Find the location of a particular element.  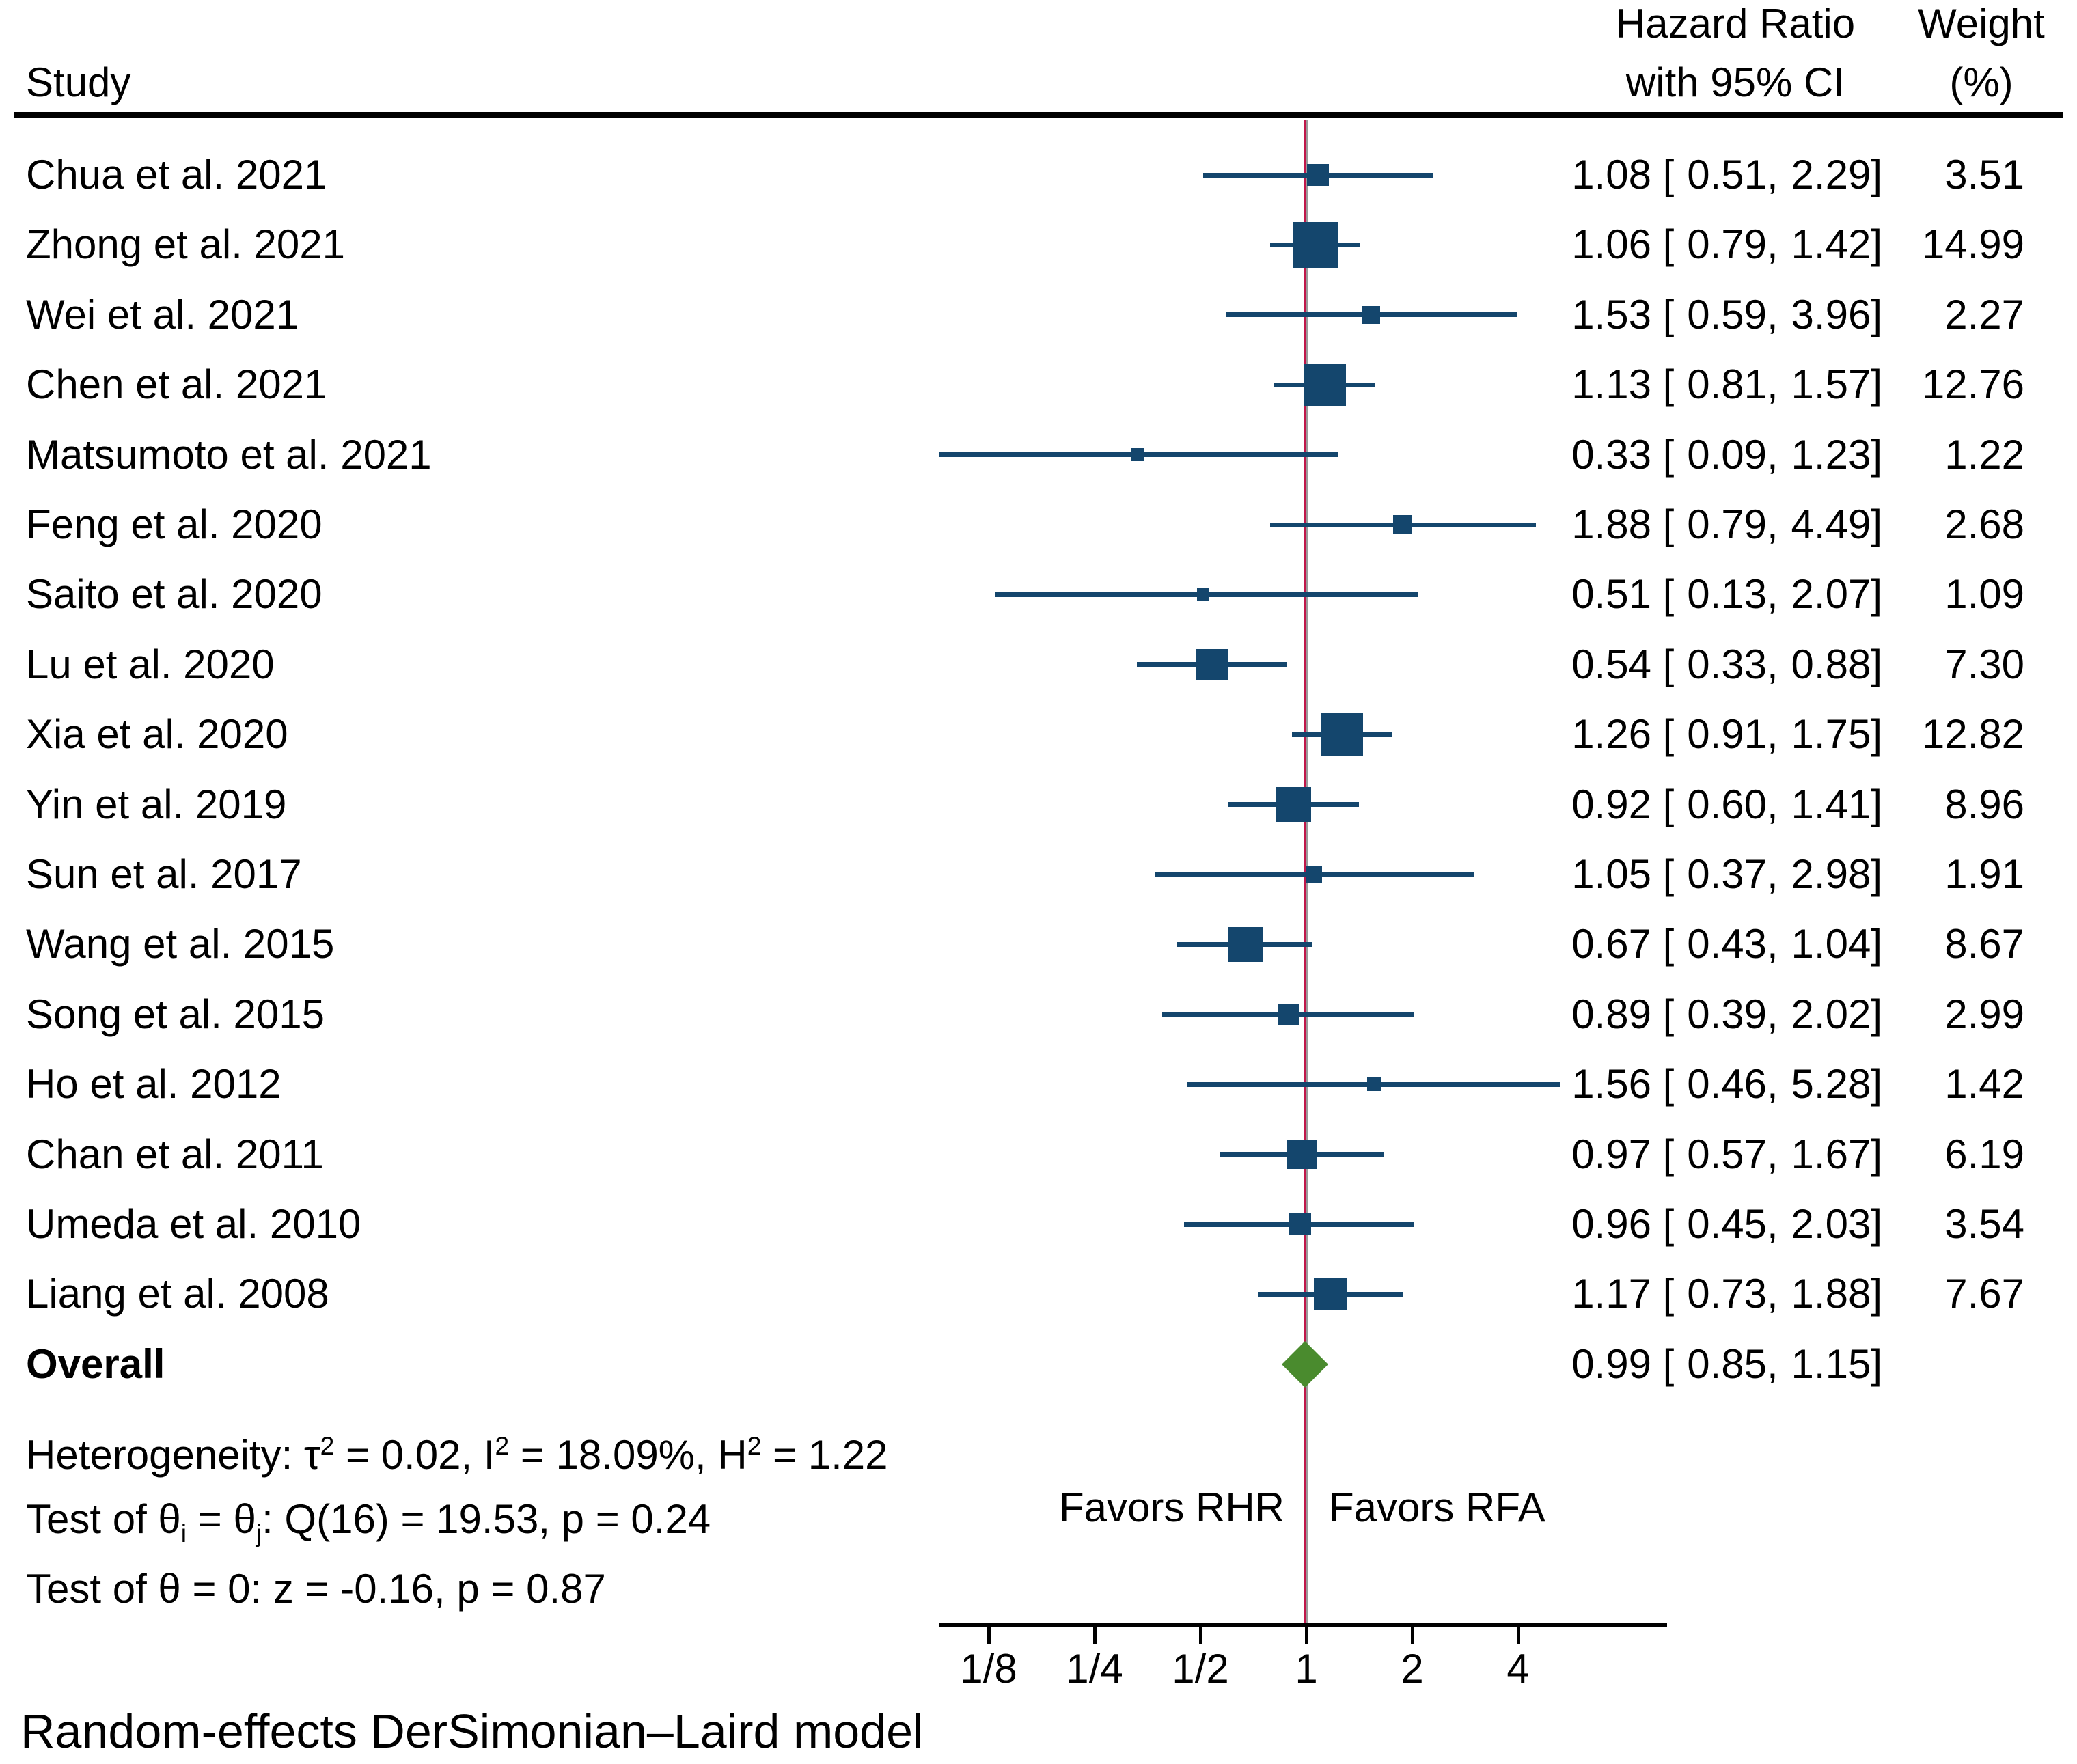

weight-value: 7.30 is located at coordinates (1984, 664).